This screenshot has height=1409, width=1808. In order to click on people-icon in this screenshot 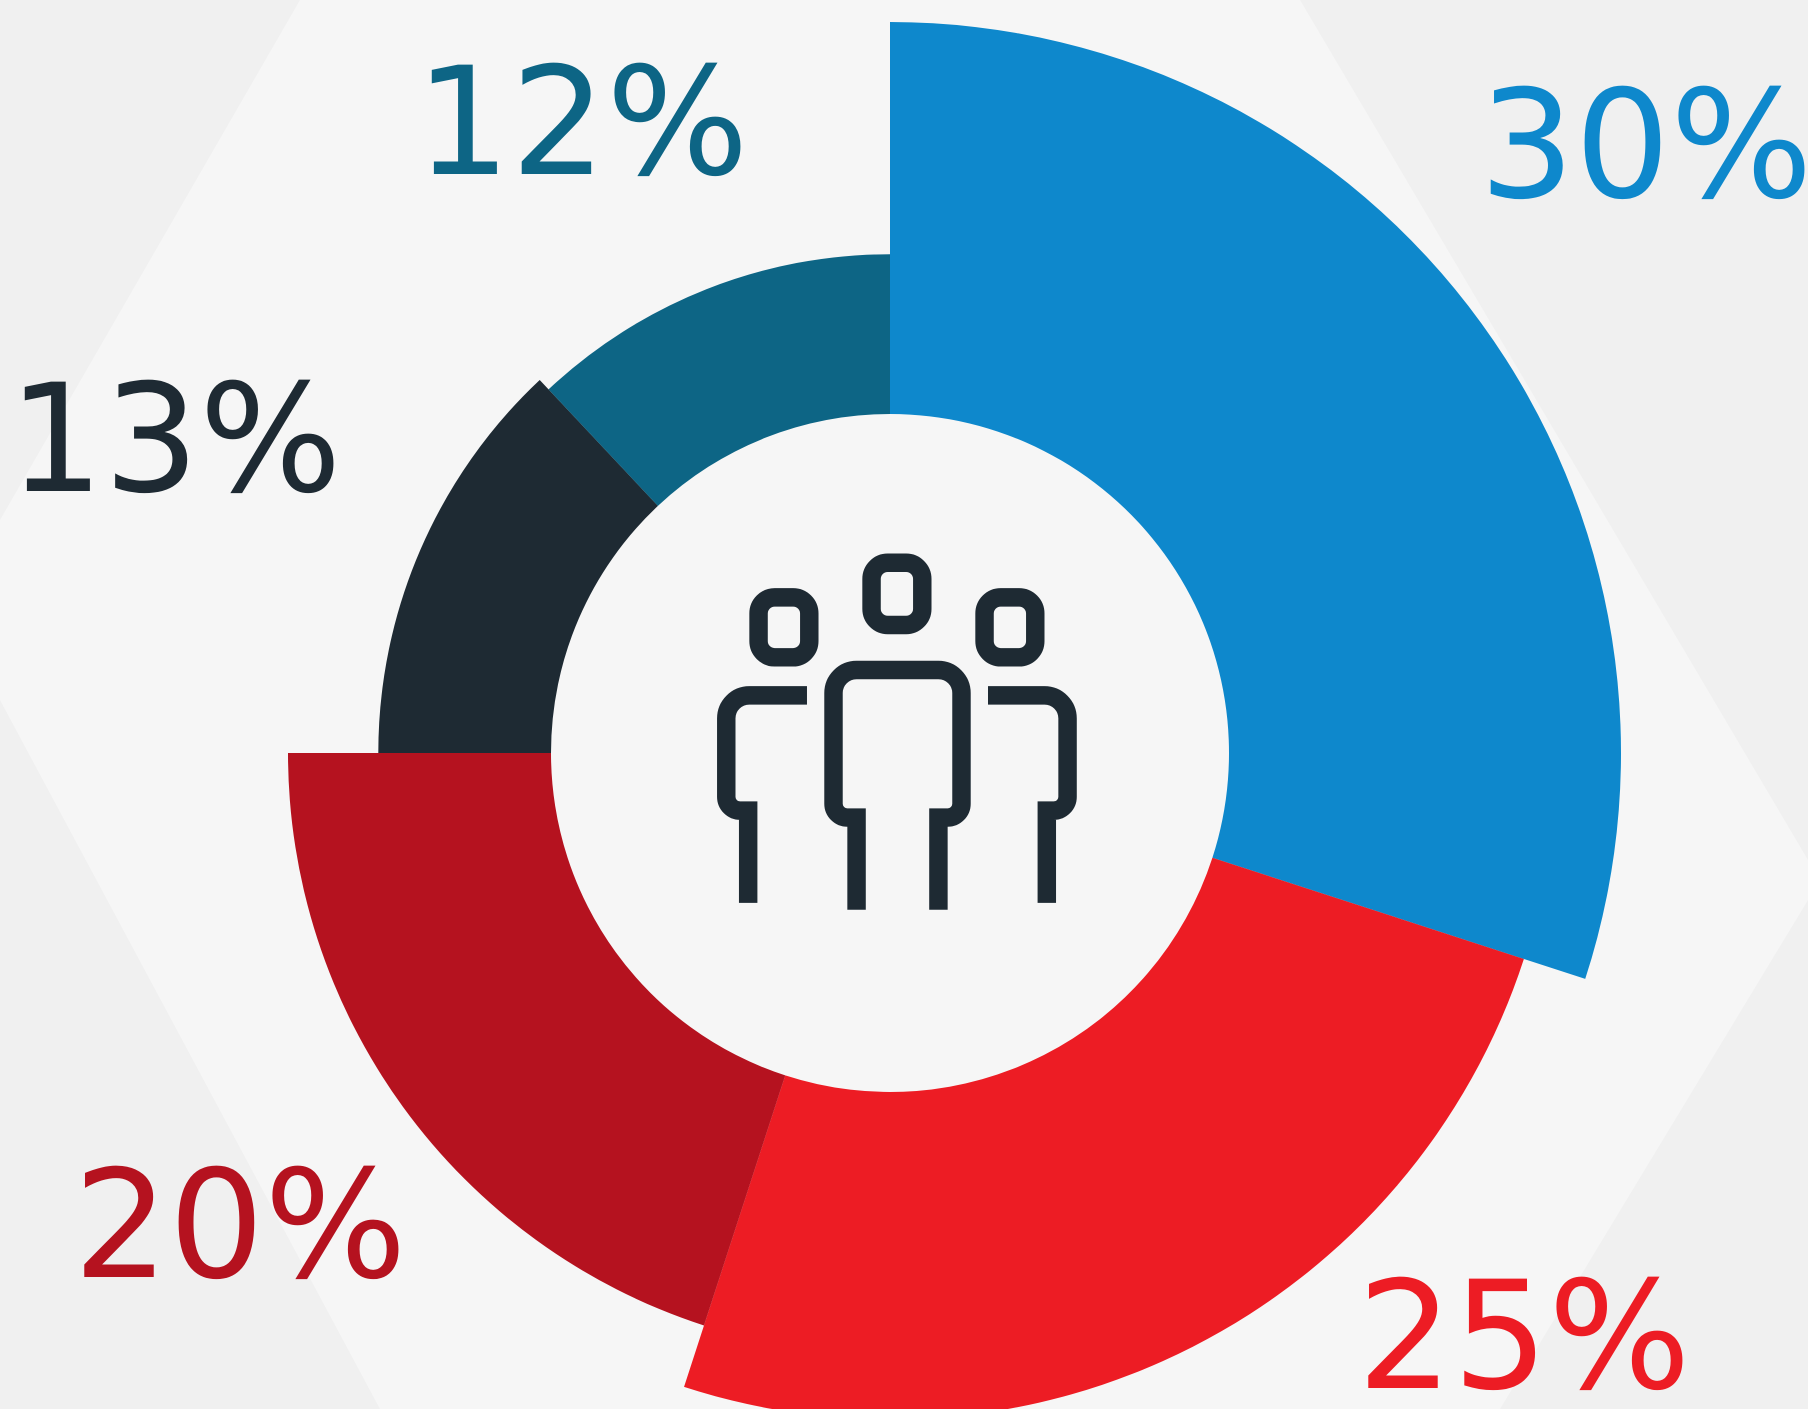, I will do `click(897, 731)`.